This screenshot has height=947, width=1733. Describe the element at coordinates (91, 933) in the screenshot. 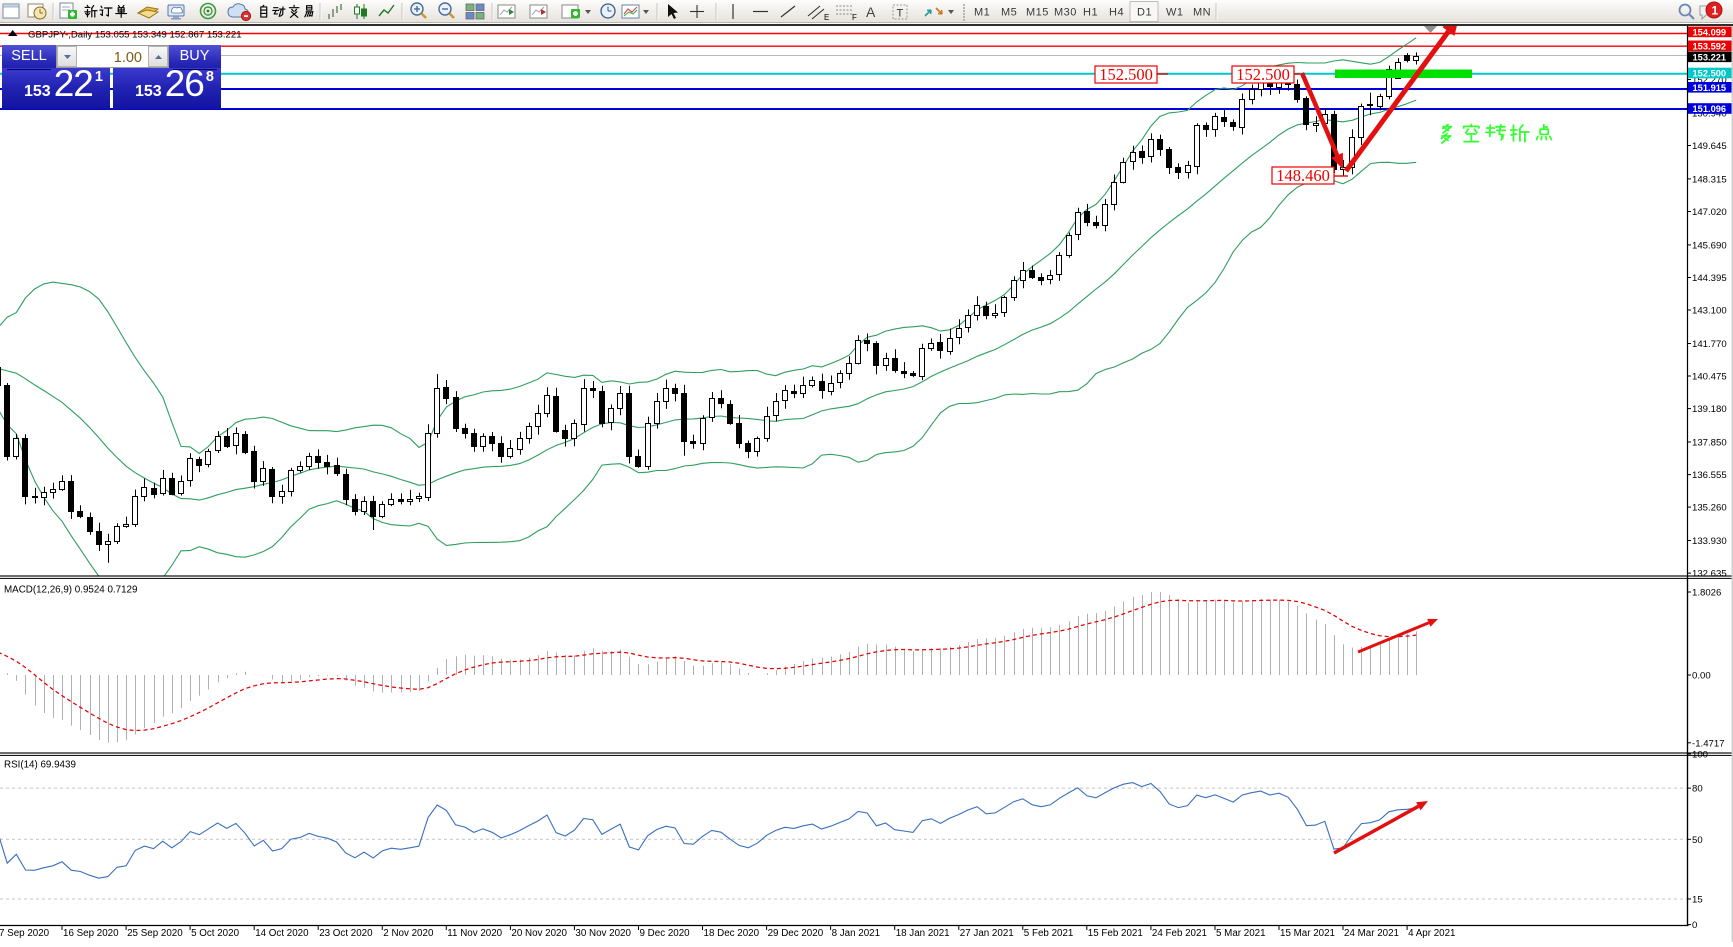

I see `svg-text: 16 Sep 2020` at that location.